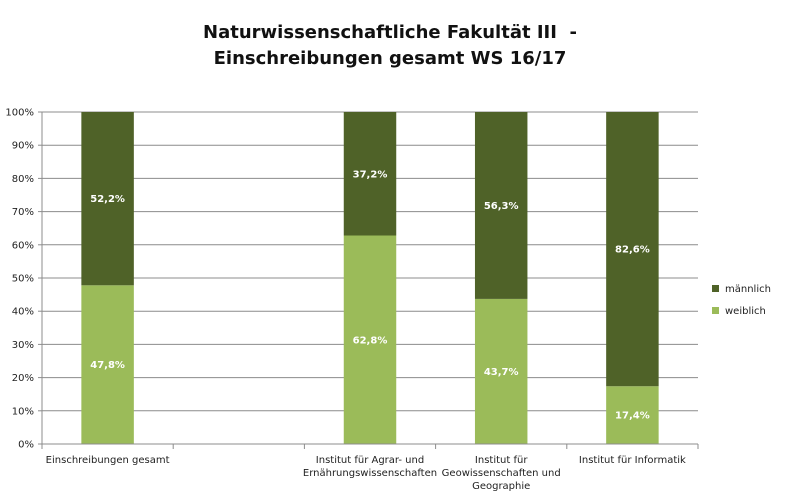 This screenshot has width=800, height=504. What do you see at coordinates (745, 311) in the screenshot?
I see `legend-label-weiblich: weiblich` at bounding box center [745, 311].